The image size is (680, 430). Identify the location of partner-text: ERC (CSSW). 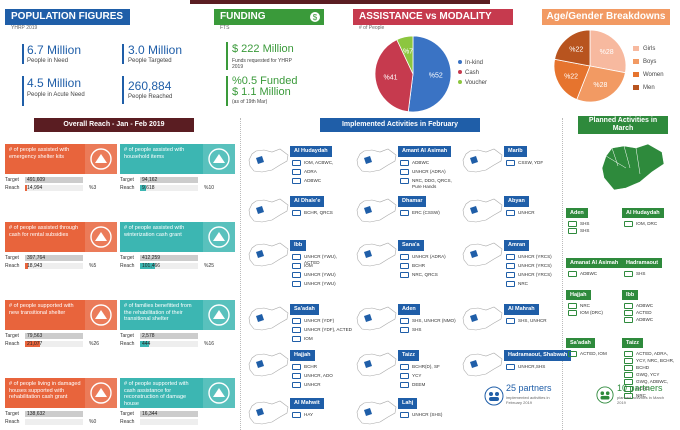
(426, 212).